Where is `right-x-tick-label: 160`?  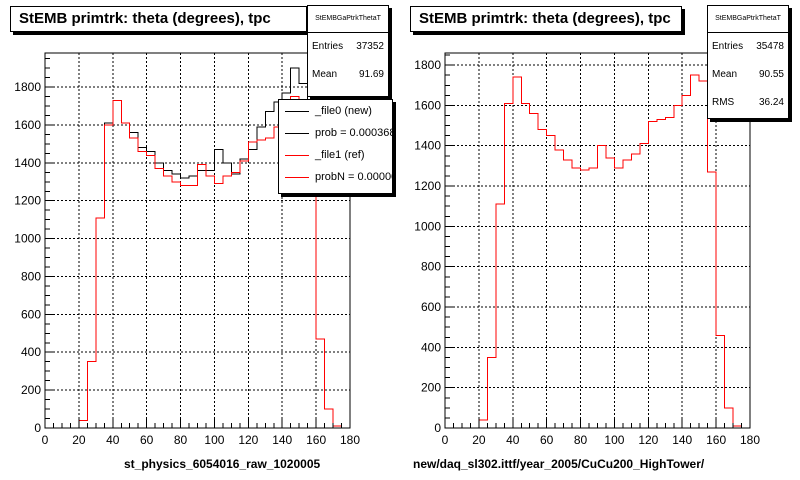
right-x-tick-label: 160 is located at coordinates (716, 440).